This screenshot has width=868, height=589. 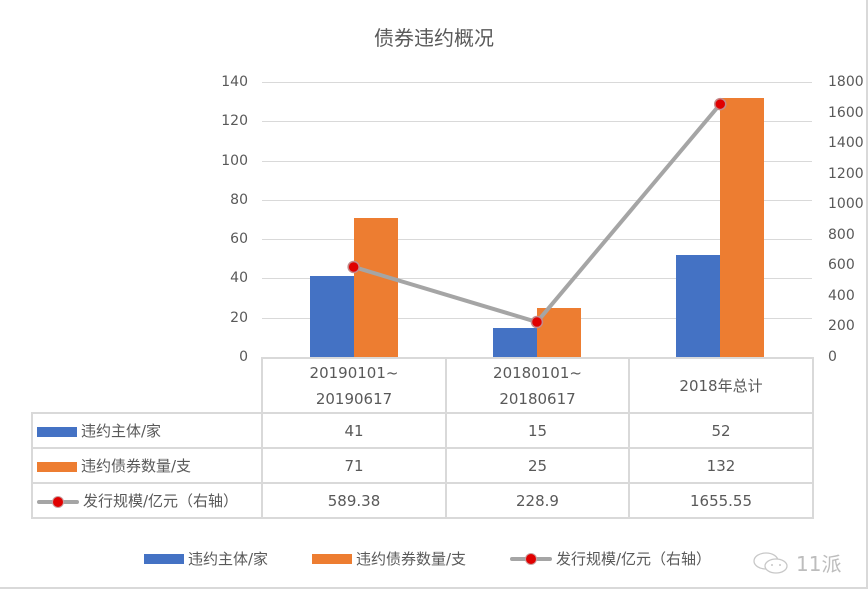 I want to click on row-header: 发行规模/亿元（右轴）, so click(x=147, y=500).